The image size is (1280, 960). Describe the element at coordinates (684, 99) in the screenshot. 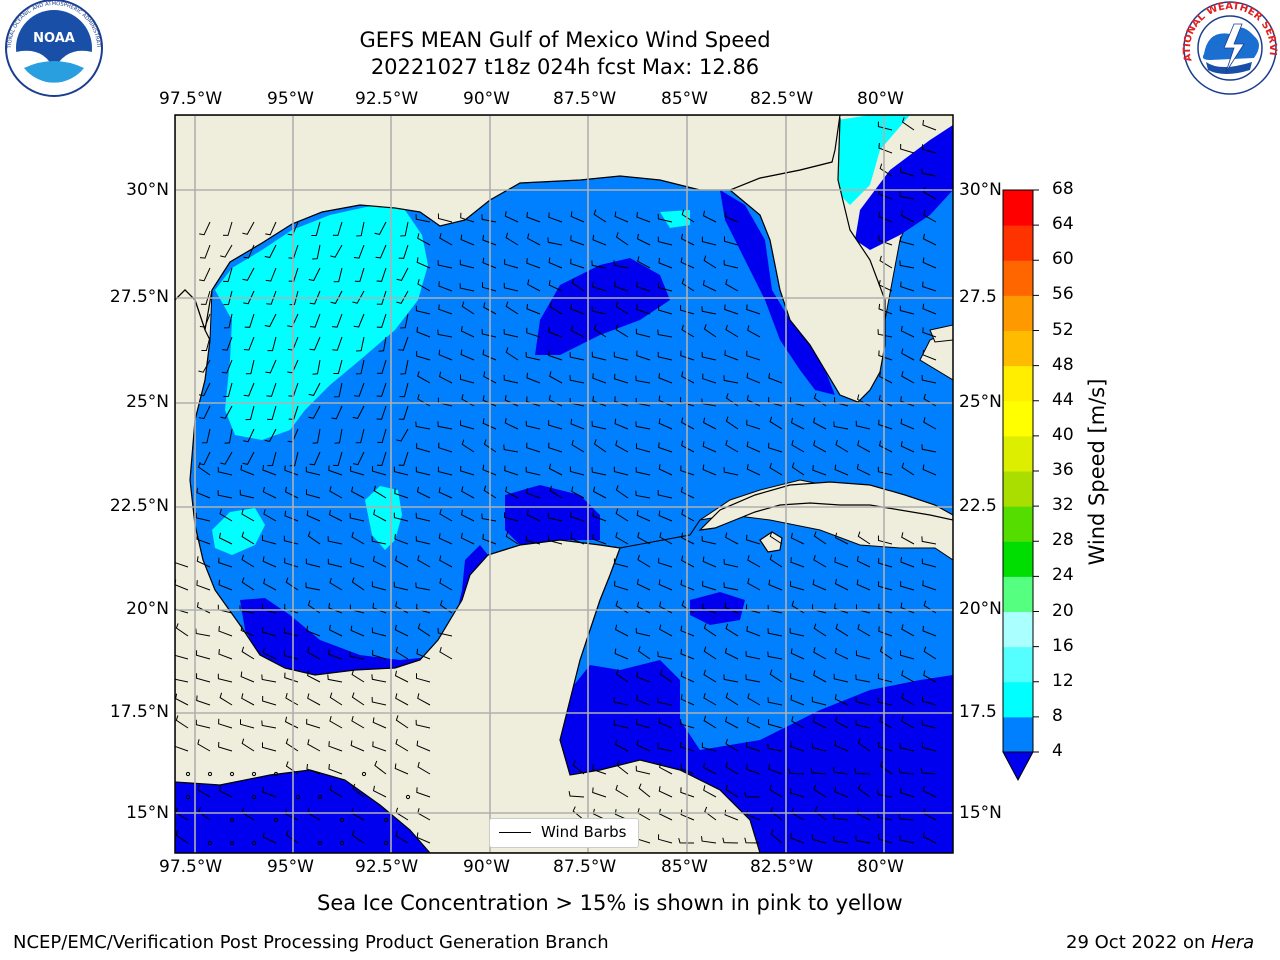

I see `lon-label-top: 85°W` at that location.